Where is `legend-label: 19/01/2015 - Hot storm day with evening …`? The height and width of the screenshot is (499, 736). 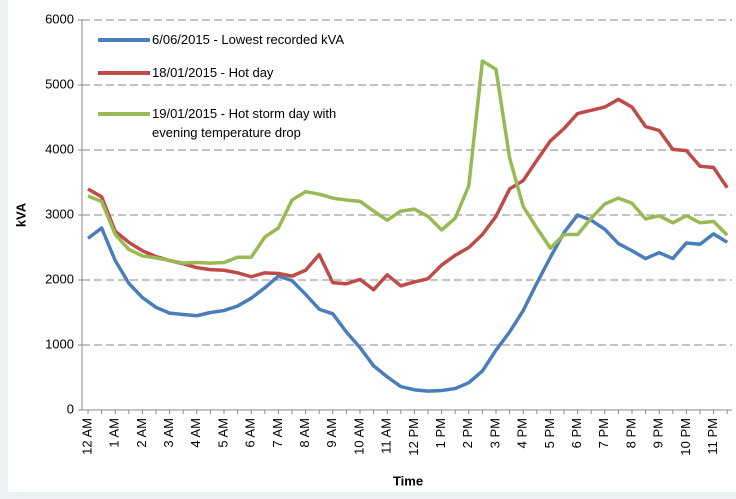
legend-label: 19/01/2015 - Hot storm day with evening … is located at coordinates (244, 123).